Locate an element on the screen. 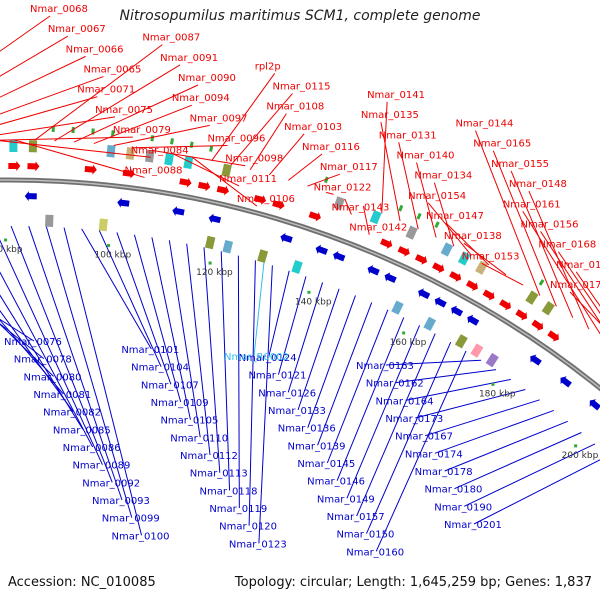 The height and width of the screenshot is (600, 600). gene-label: Nmar_0116 is located at coordinates (331, 147).